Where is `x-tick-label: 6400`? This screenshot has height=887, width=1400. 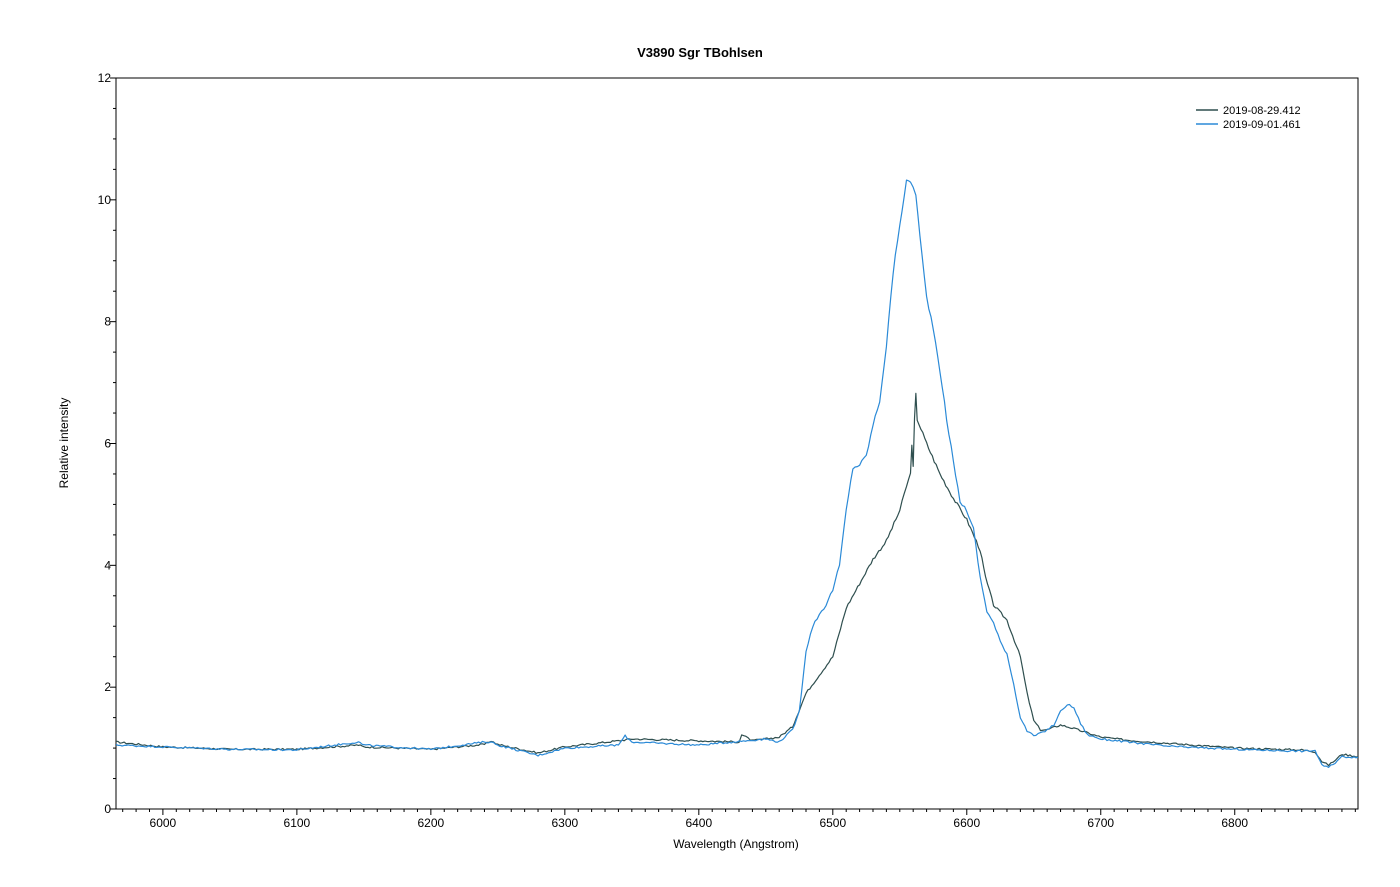
x-tick-label: 6400 is located at coordinates (698, 823).